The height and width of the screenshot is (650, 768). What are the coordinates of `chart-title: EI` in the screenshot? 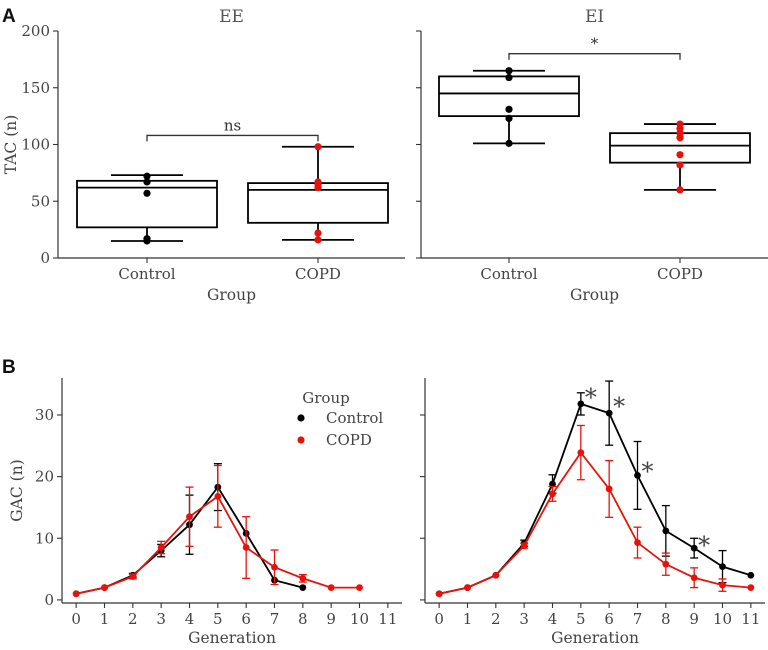 It's located at (594, 17).